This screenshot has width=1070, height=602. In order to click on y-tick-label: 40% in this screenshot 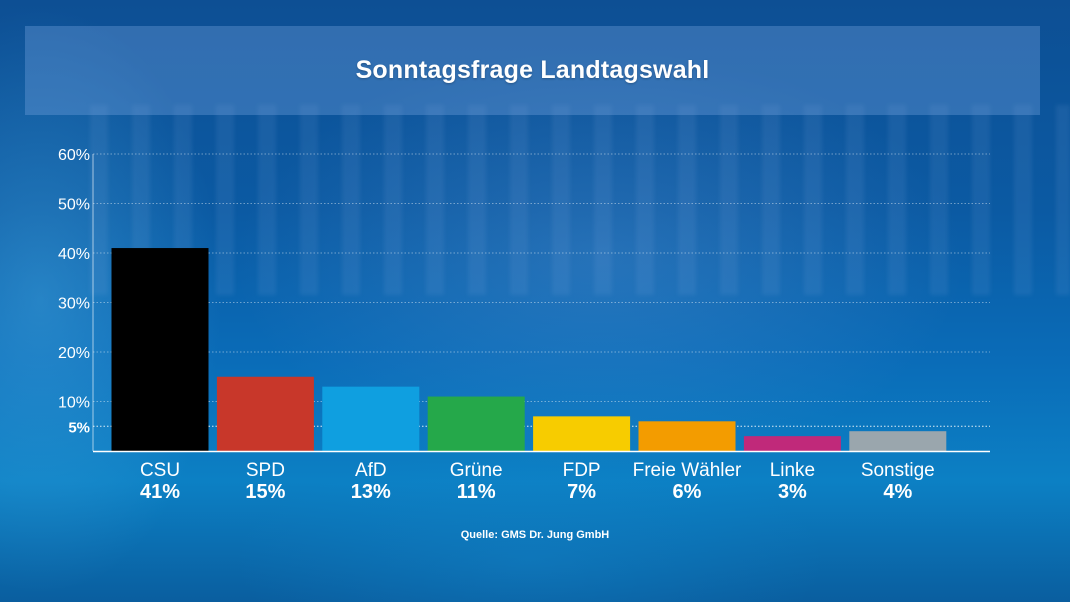, I will do `click(74, 254)`.